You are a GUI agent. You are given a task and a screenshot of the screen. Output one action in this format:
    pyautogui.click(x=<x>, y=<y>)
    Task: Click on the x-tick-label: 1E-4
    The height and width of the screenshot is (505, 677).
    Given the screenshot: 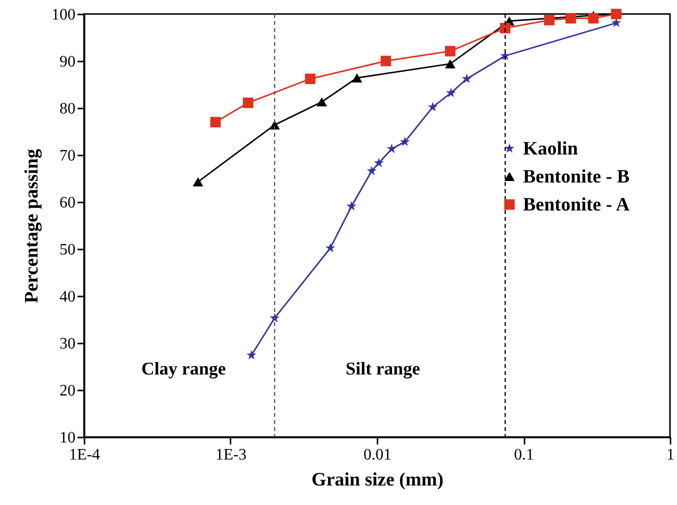 What is the action you would take?
    pyautogui.click(x=84, y=455)
    